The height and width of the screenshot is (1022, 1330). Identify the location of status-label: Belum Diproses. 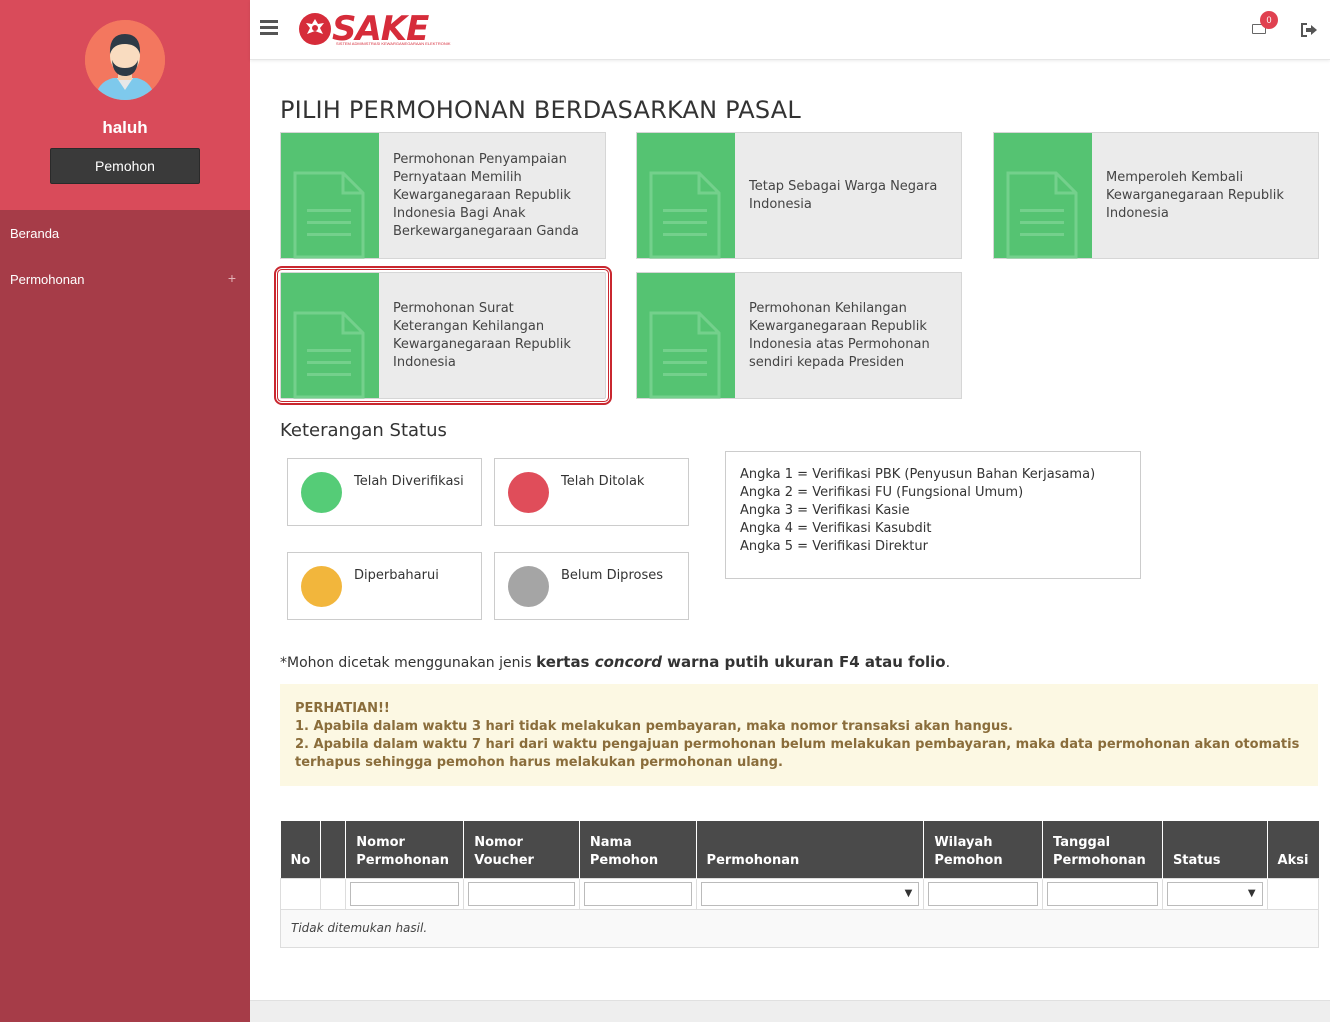
(612, 575).